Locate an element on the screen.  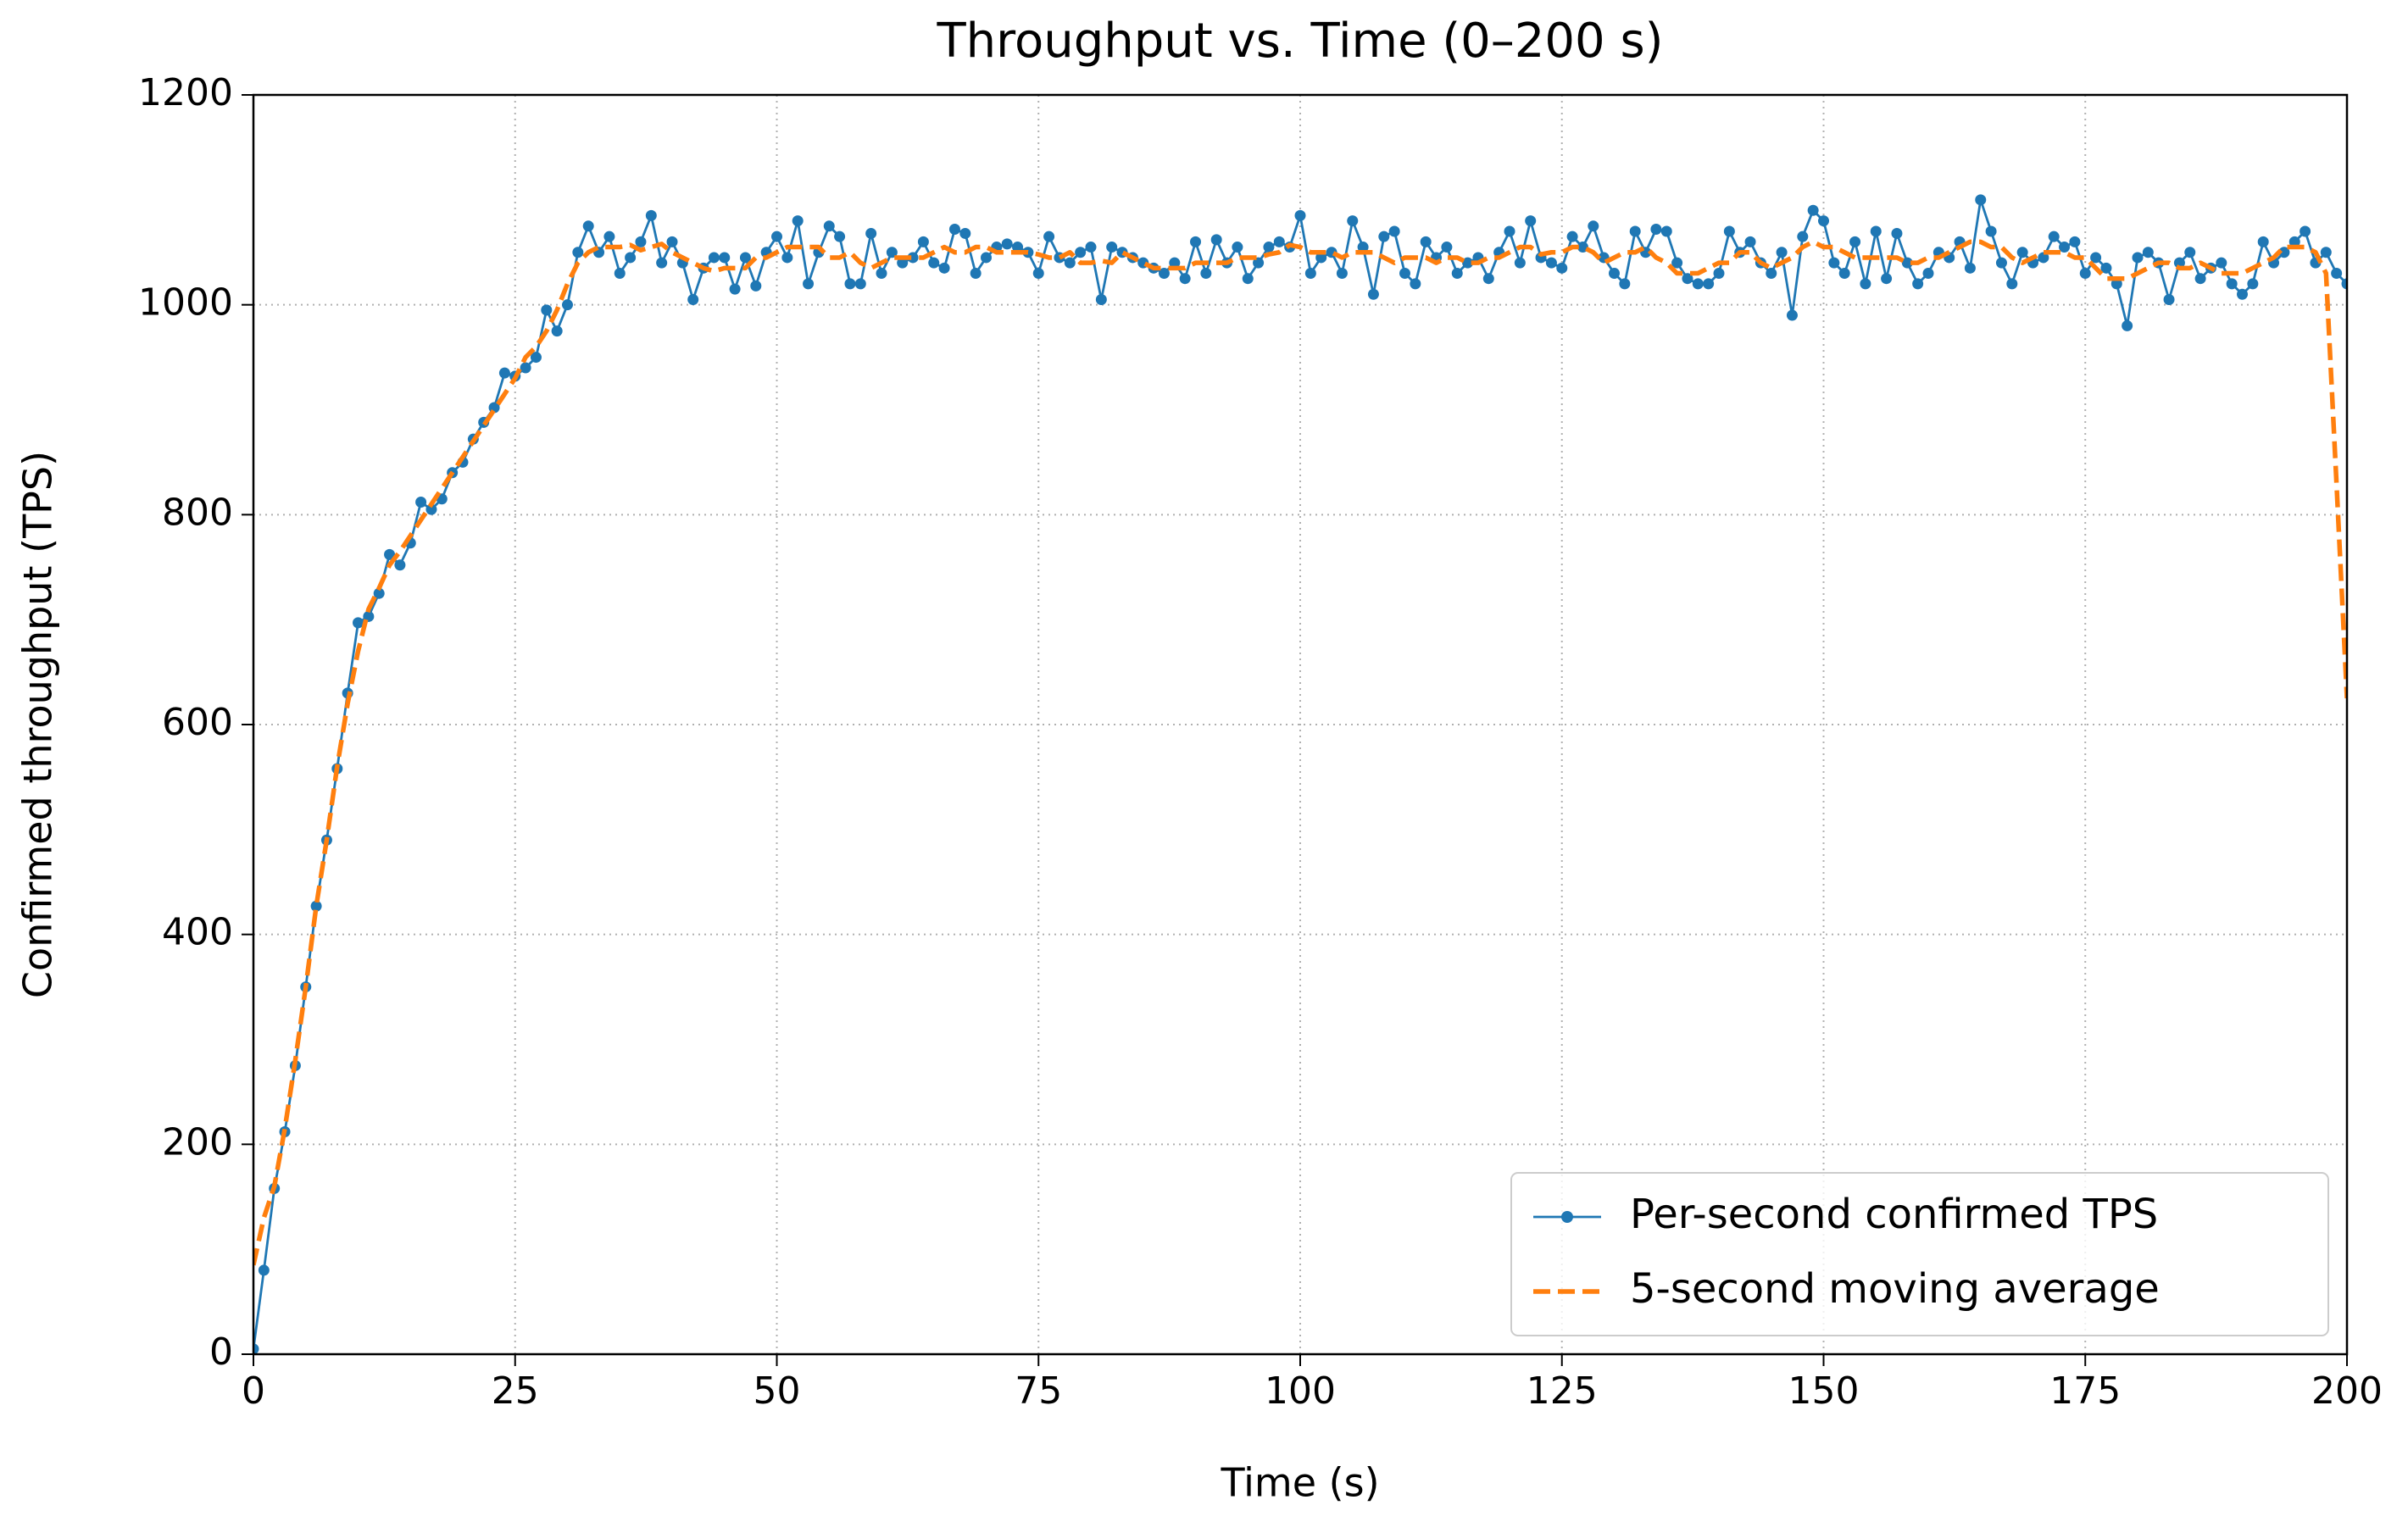
x-tick-label: 50 is located at coordinates (777, 1391).